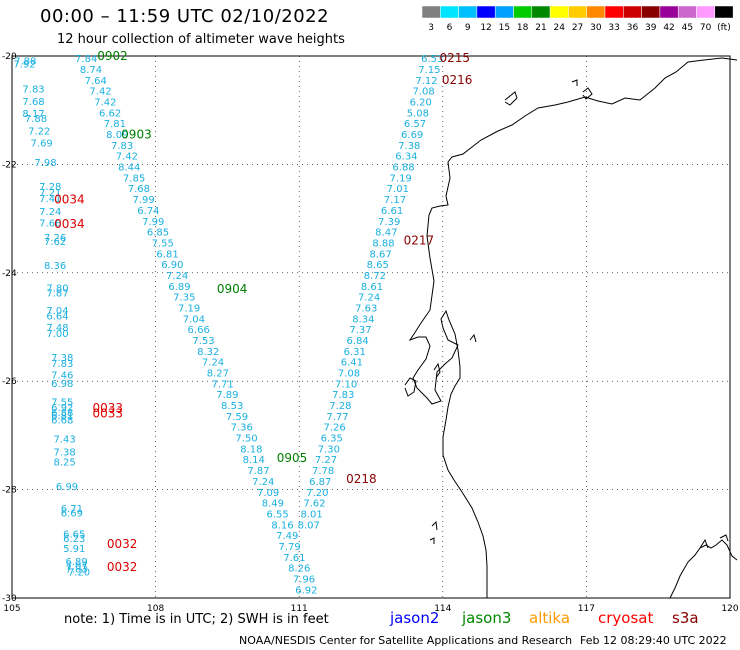  What do you see at coordinates (107, 414) in the screenshot?
I see `pass-label: 0033` at bounding box center [107, 414].